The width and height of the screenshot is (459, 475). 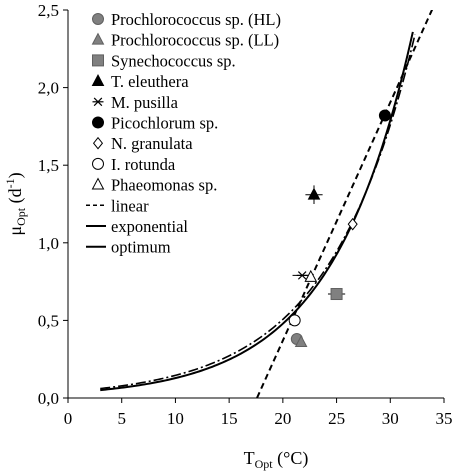 What do you see at coordinates (444, 418) in the screenshot?
I see `x-tick-label: 35` at bounding box center [444, 418].